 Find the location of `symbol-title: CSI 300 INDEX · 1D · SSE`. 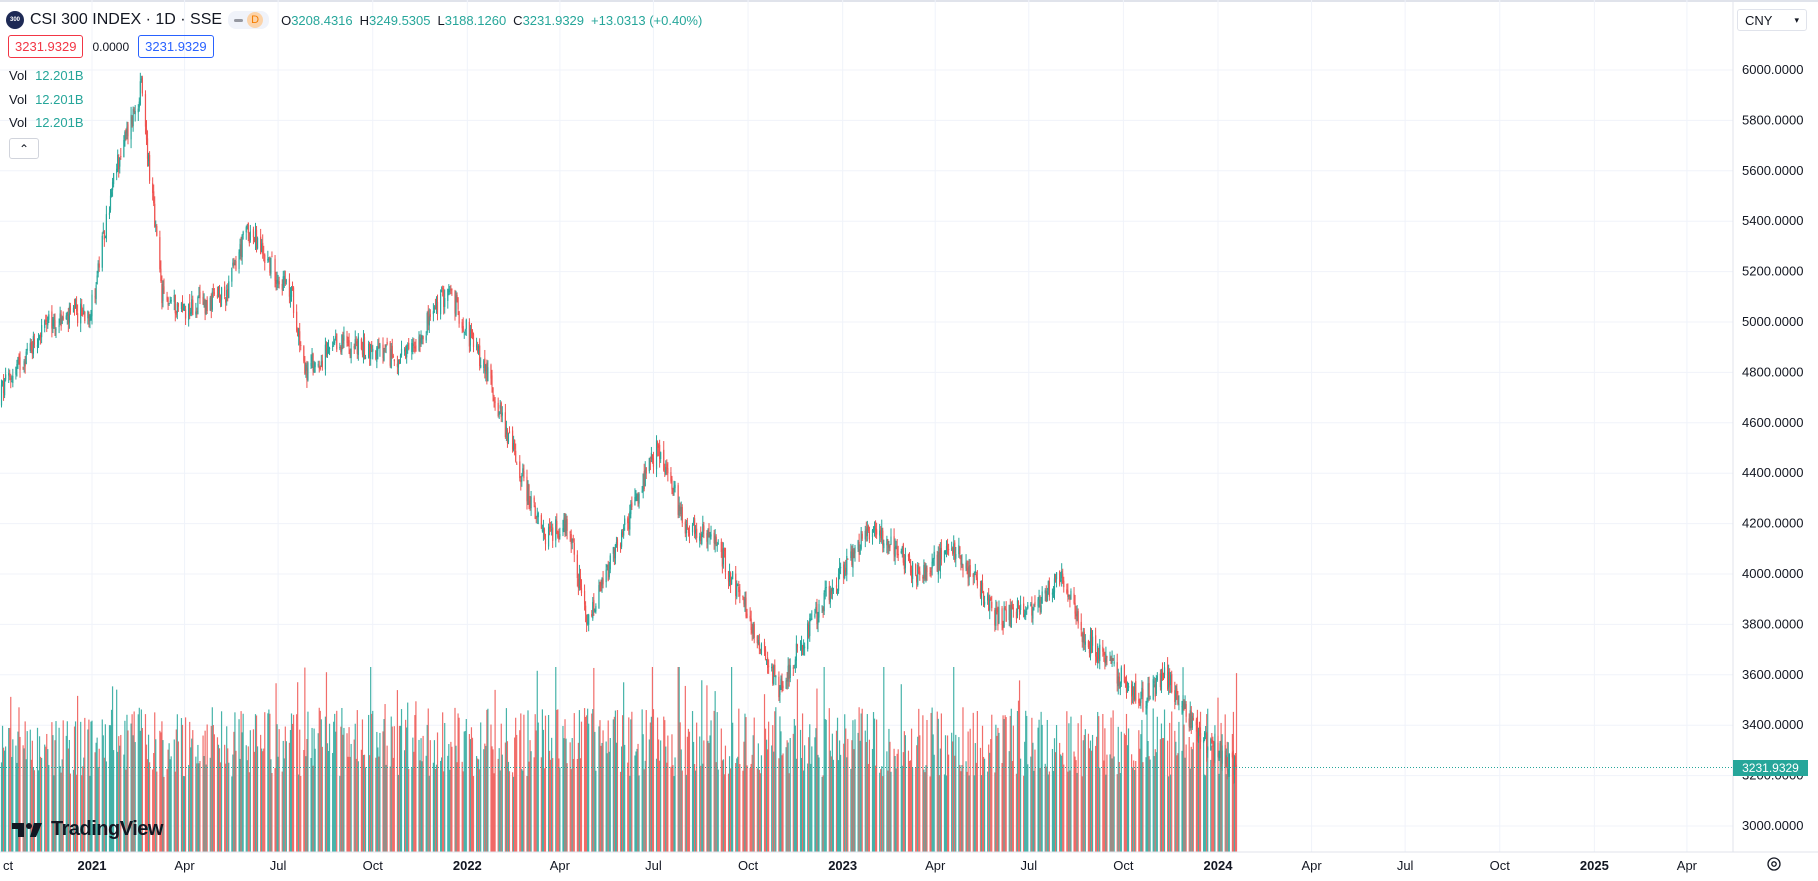

symbol-title: CSI 300 INDEX · 1D · SSE is located at coordinates (126, 19).